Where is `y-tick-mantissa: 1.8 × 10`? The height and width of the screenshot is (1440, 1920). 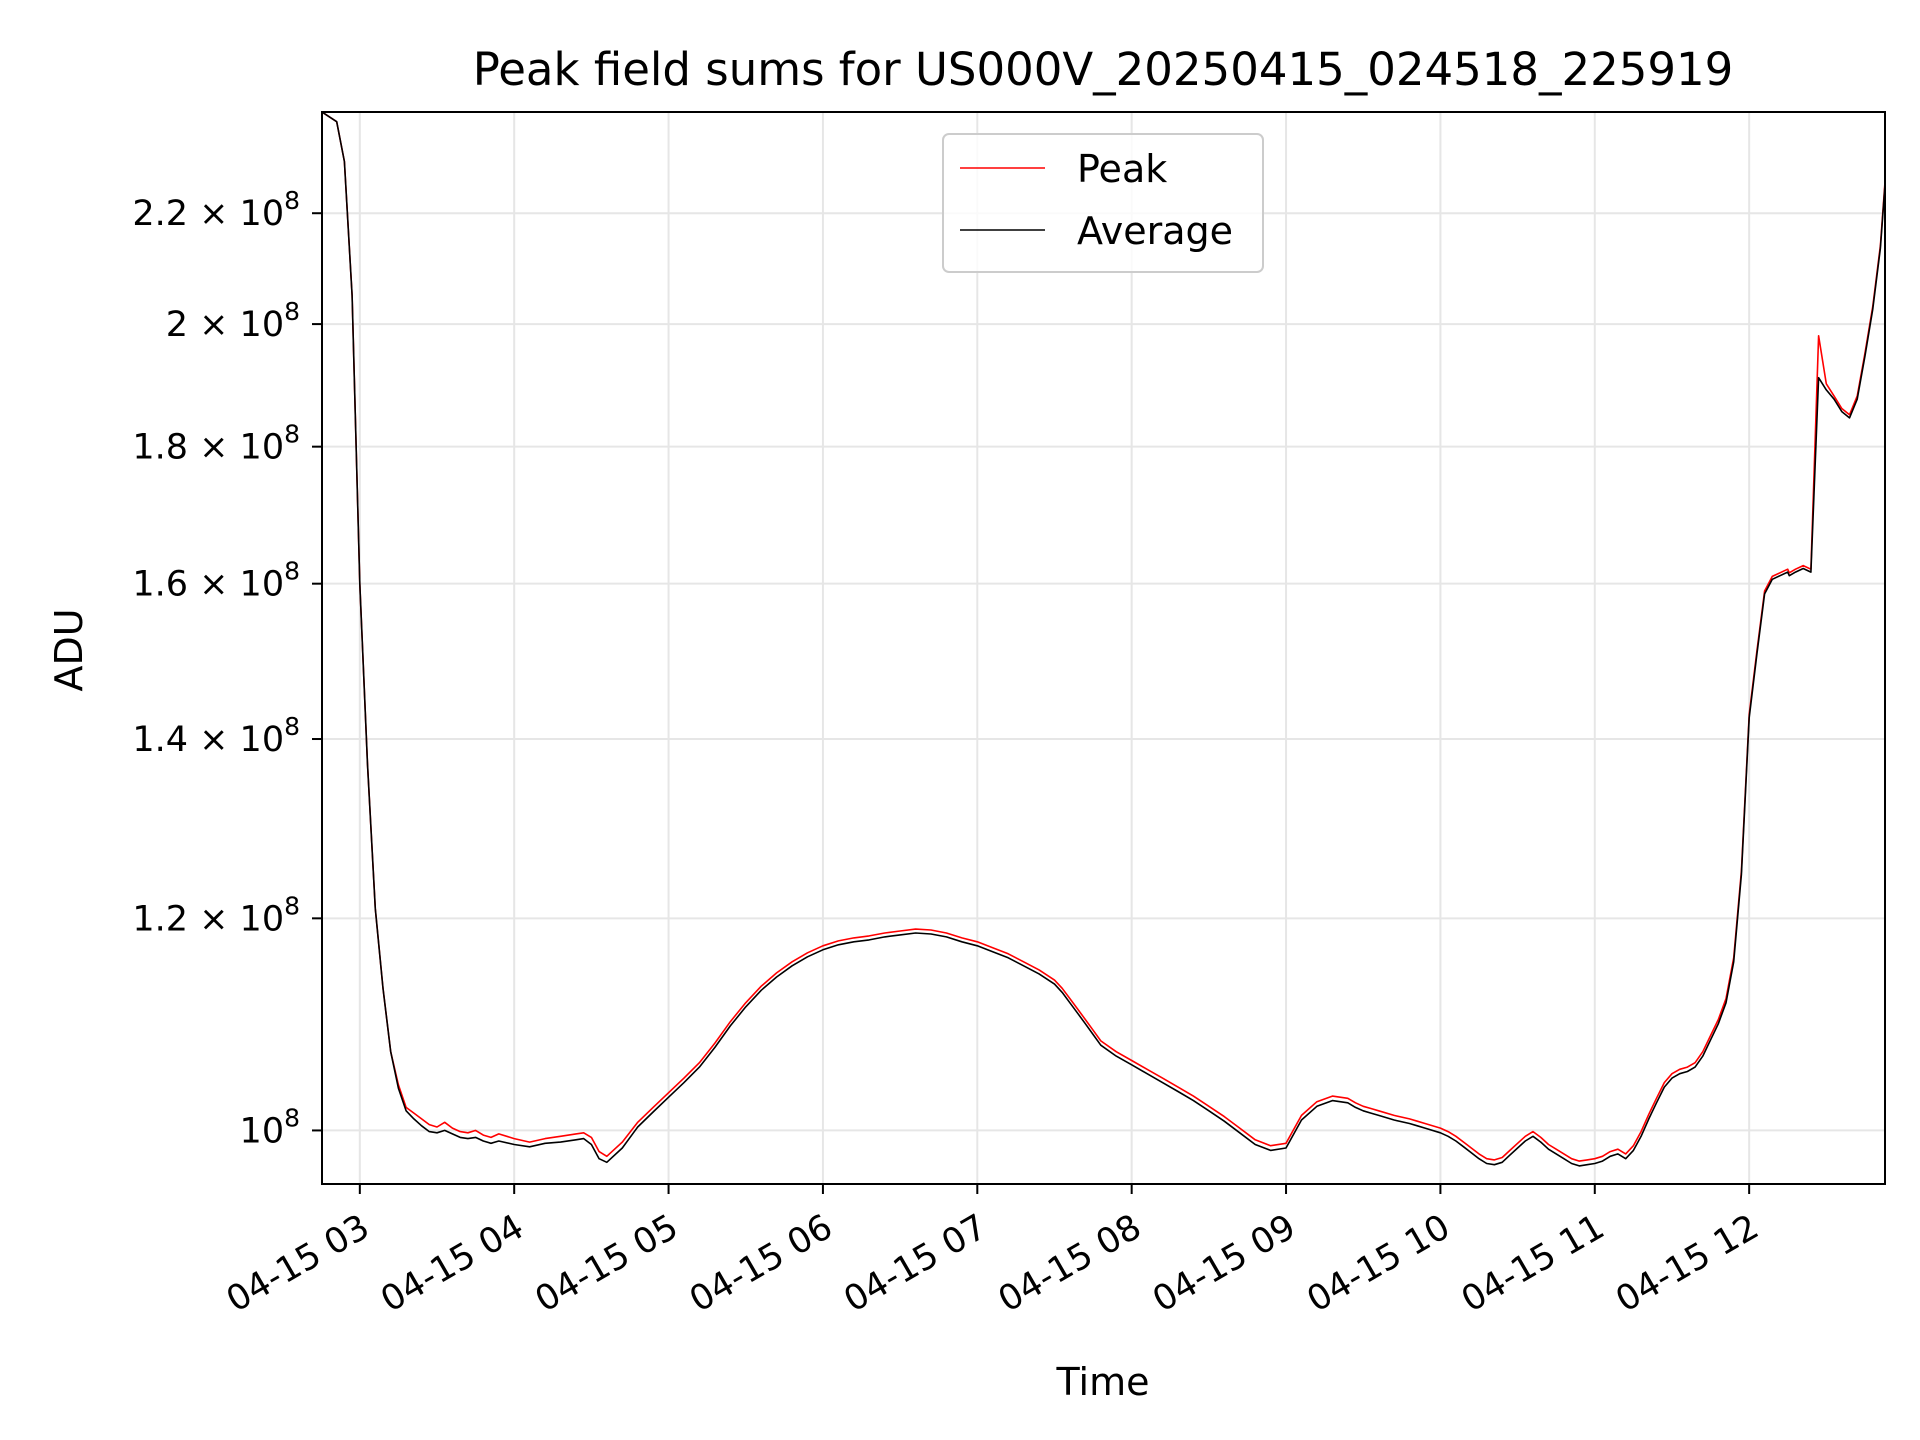
y-tick-mantissa: 1.8 × 10 is located at coordinates (208, 448).